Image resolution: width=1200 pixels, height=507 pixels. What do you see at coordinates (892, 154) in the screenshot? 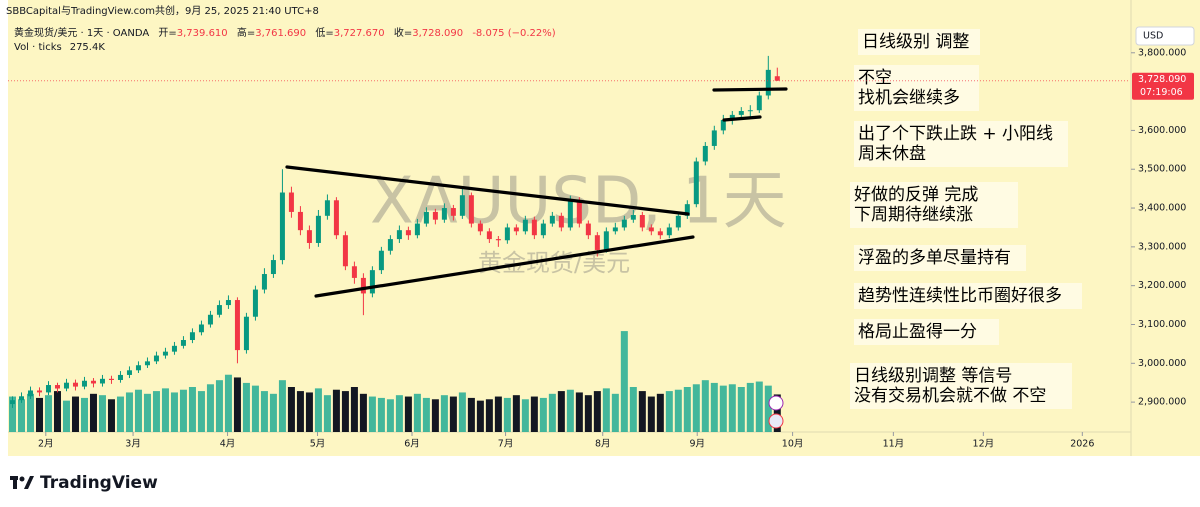
I see `note-text: 周末休盘` at bounding box center [892, 154].